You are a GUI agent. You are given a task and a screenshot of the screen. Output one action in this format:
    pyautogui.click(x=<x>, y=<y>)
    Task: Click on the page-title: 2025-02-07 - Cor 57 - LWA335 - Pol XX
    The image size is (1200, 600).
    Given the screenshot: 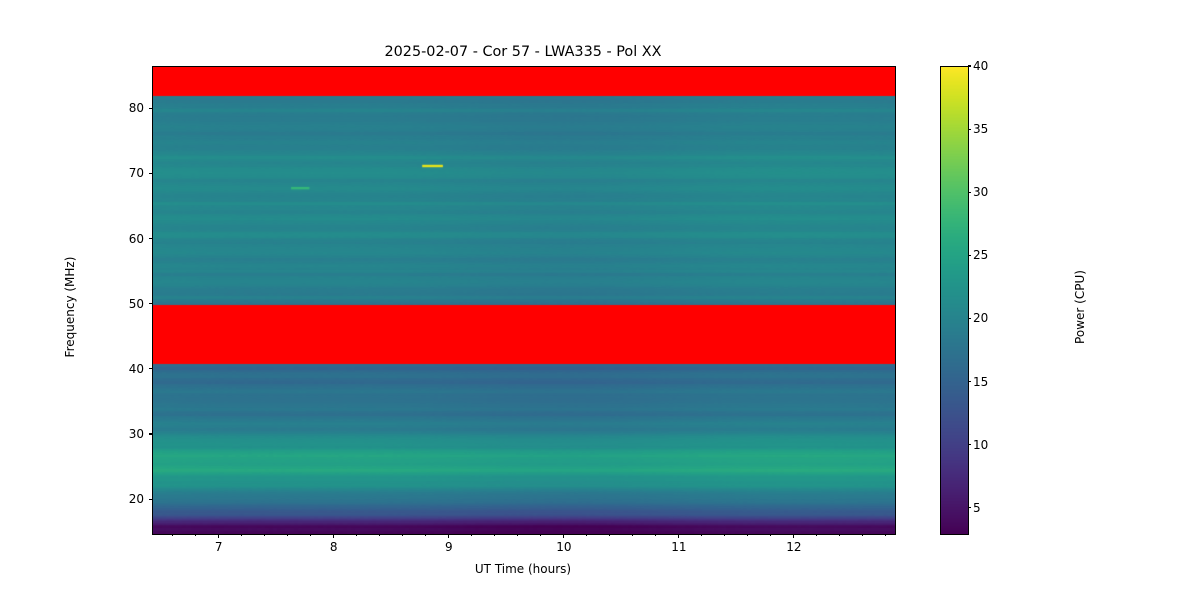 What is the action you would take?
    pyautogui.click(x=523, y=52)
    